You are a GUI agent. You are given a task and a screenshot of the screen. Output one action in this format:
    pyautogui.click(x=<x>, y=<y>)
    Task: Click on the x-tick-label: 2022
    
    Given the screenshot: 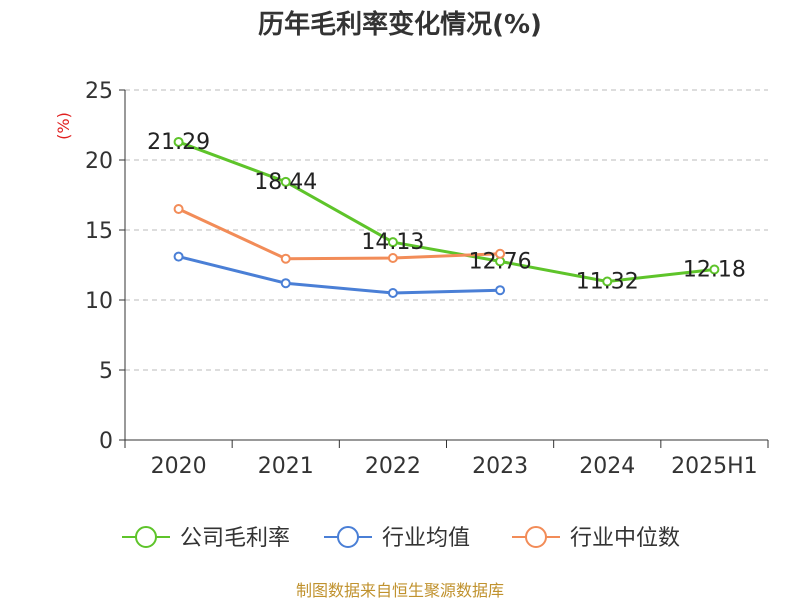 What is the action you would take?
    pyautogui.click(x=393, y=466)
    